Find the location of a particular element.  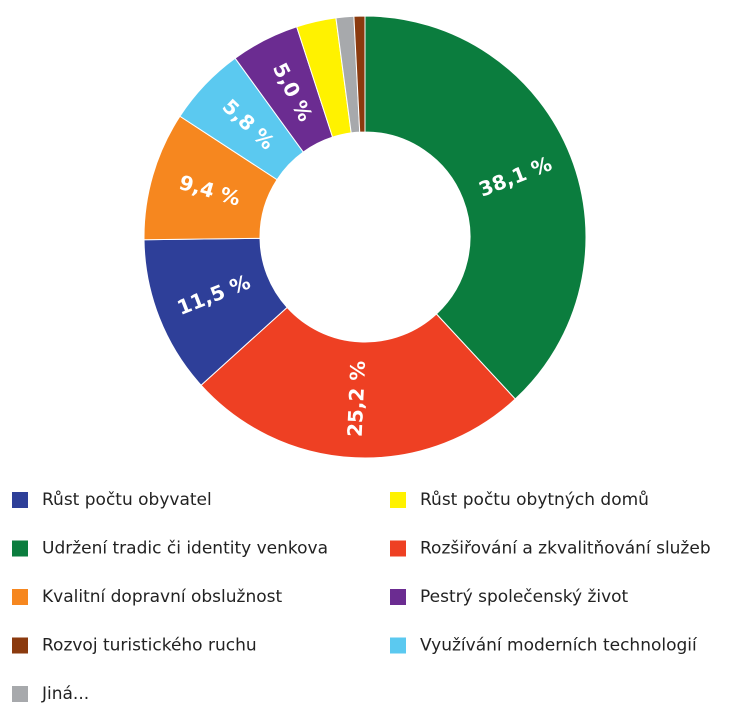

legend-label: Růst počtu obyvatel is located at coordinates (127, 500).